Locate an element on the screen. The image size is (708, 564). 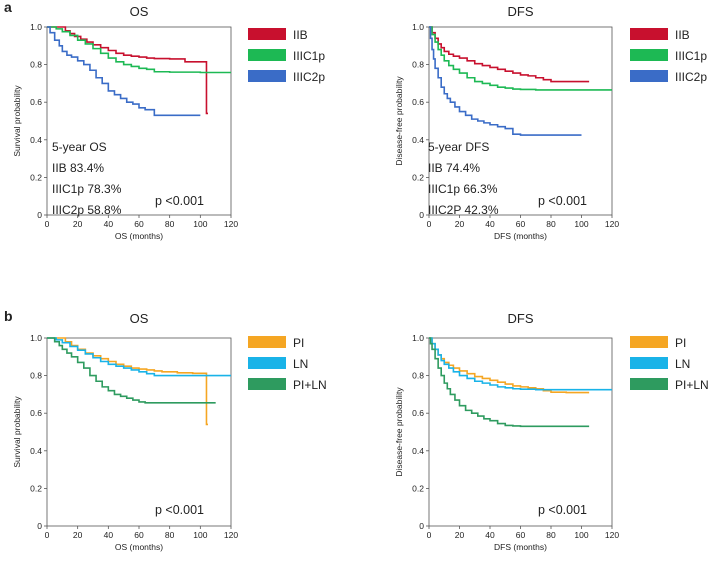
annotation-line: IIB 74.4% is located at coordinates (454, 168).